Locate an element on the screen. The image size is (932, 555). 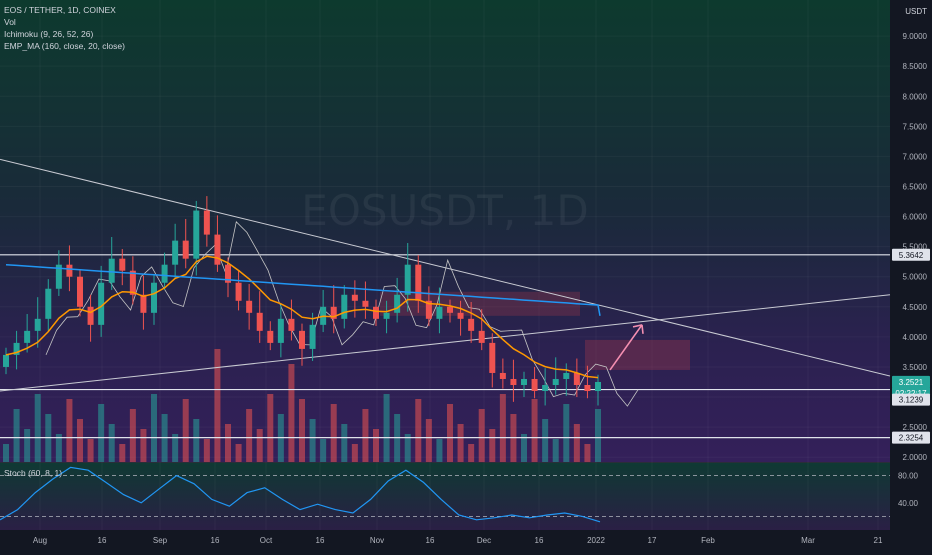
legend-vol: Vol is located at coordinates (10, 22).